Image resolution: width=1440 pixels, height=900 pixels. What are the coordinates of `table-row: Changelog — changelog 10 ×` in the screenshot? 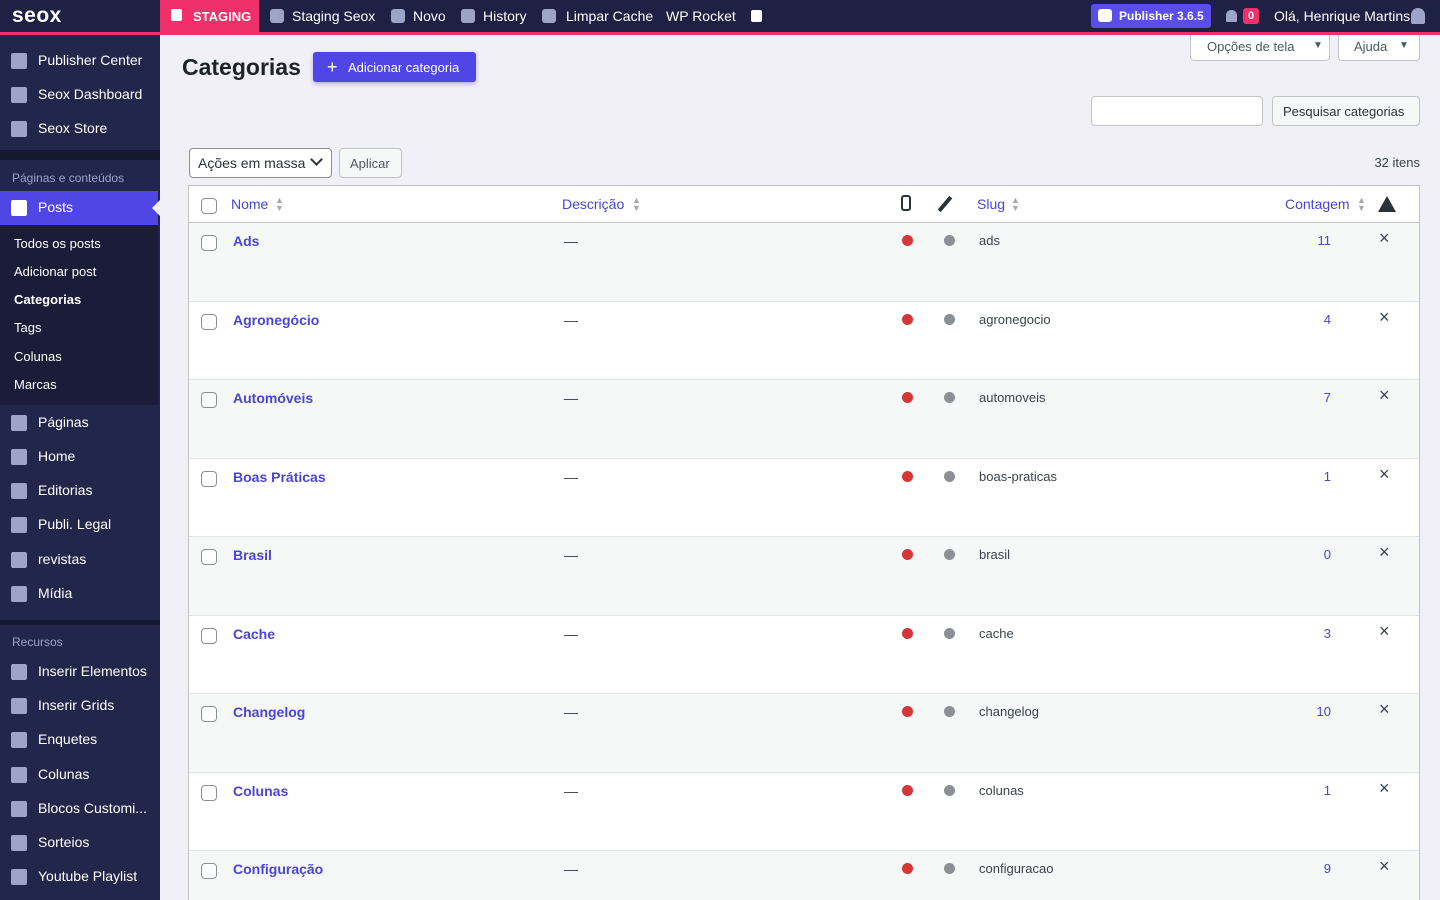 It's located at (804, 733).